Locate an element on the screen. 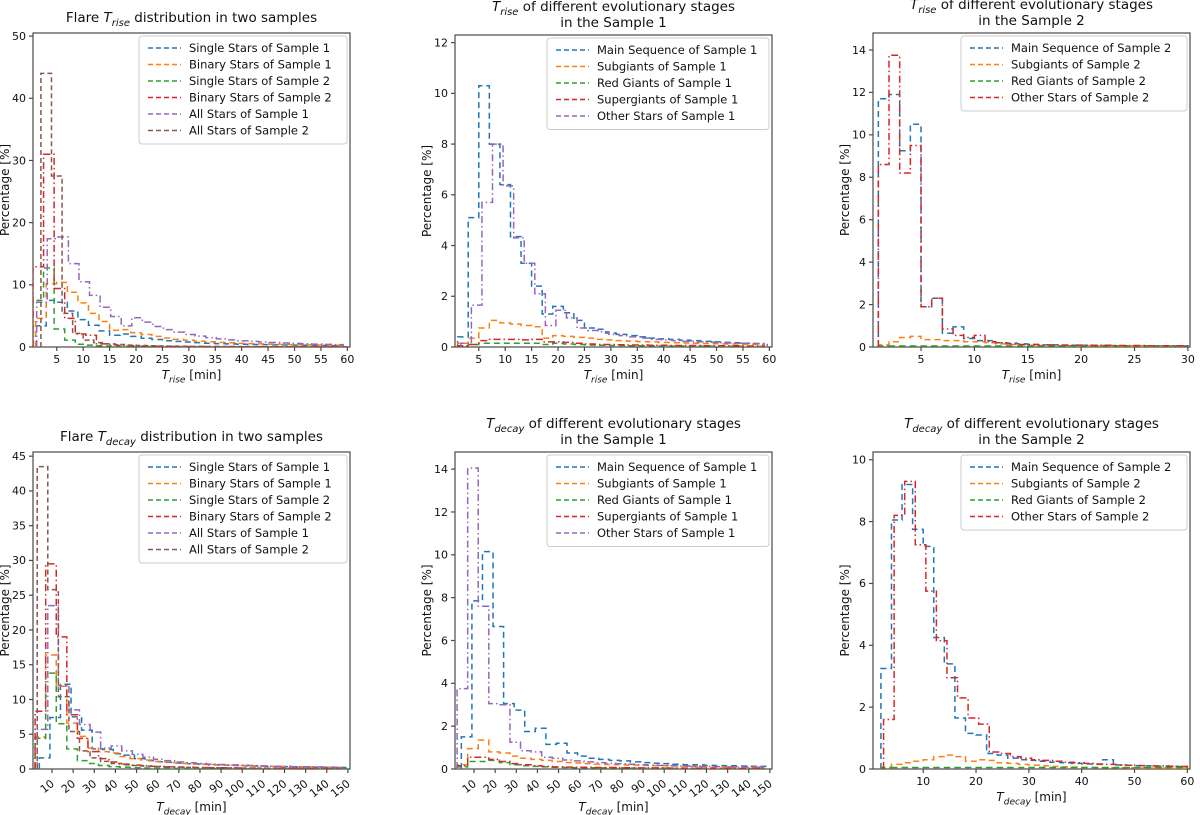 The image size is (1200, 815). svg-text: 120 is located at coordinates (699, 788).